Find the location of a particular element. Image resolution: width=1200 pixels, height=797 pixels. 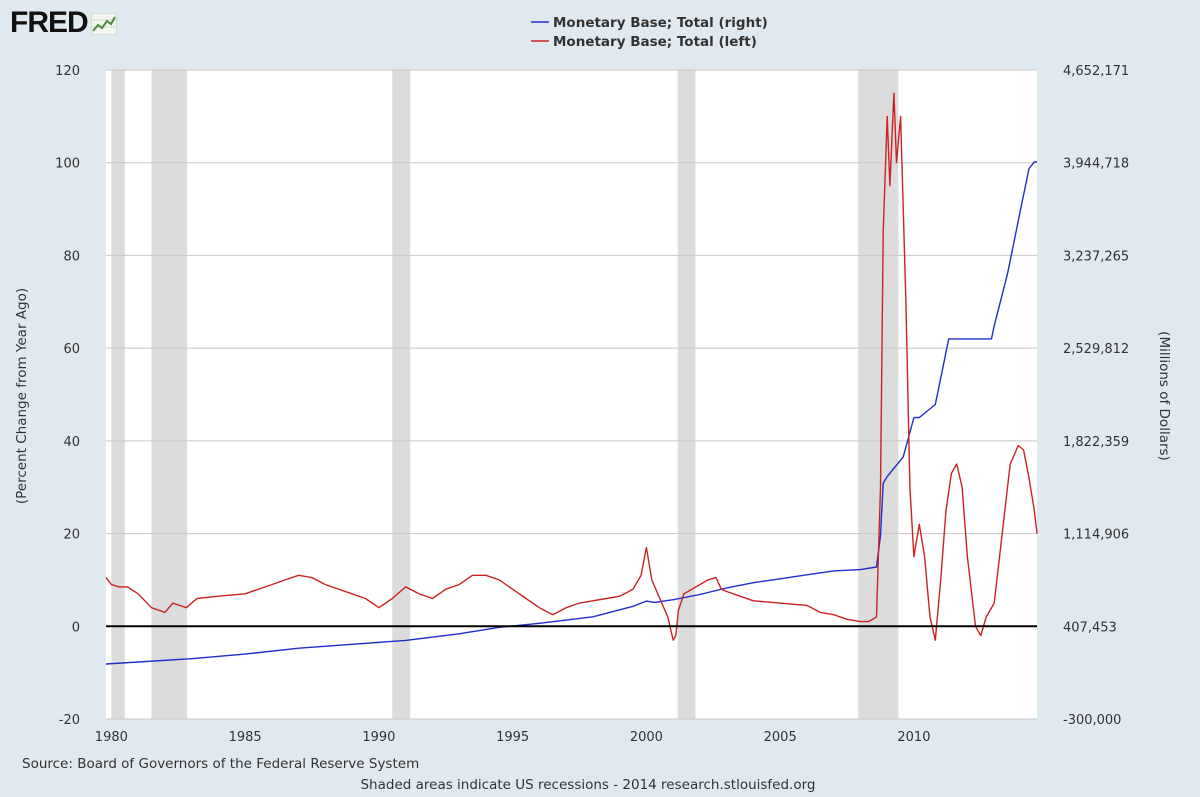

y-tick-label: 80 is located at coordinates (71, 256).